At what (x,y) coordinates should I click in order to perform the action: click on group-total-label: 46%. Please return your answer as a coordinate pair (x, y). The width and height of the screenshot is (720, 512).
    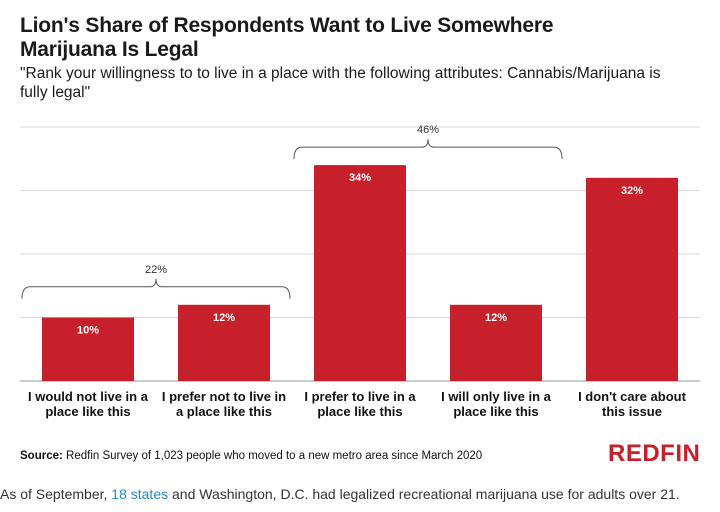
    Looking at the image, I should click on (428, 130).